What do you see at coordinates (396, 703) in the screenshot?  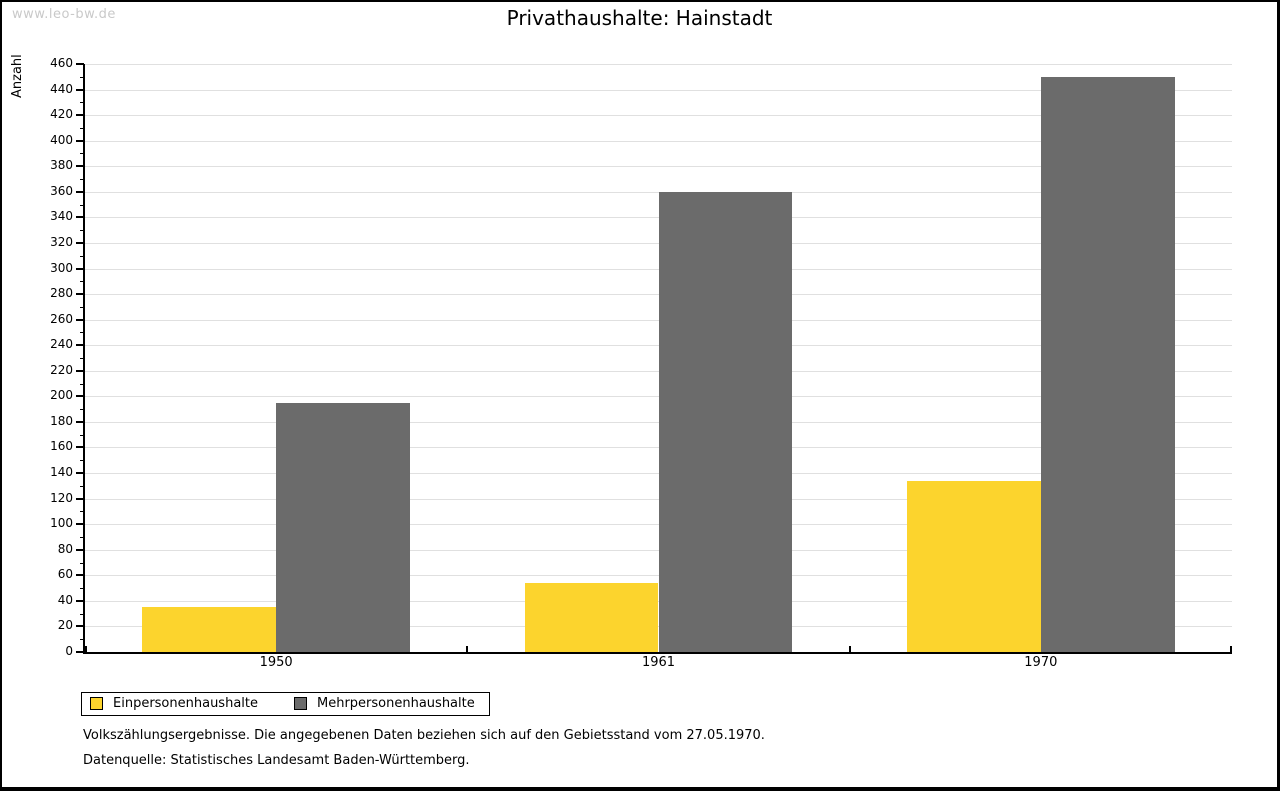 I see `legend-label: Mehrpersonenhaushalte` at bounding box center [396, 703].